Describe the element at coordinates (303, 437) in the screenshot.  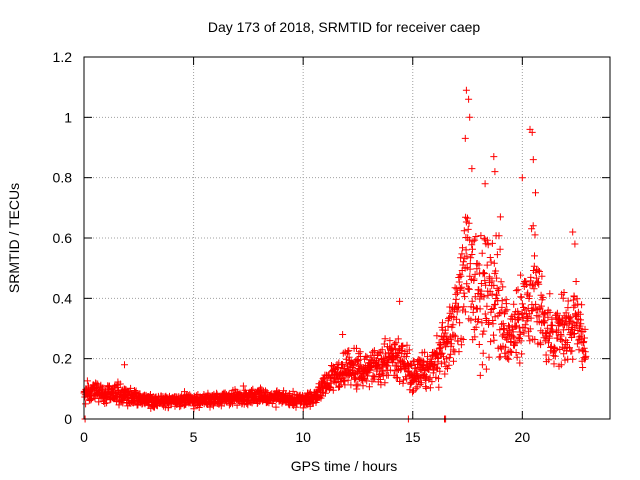
I see `x-tick-label: 10` at that location.